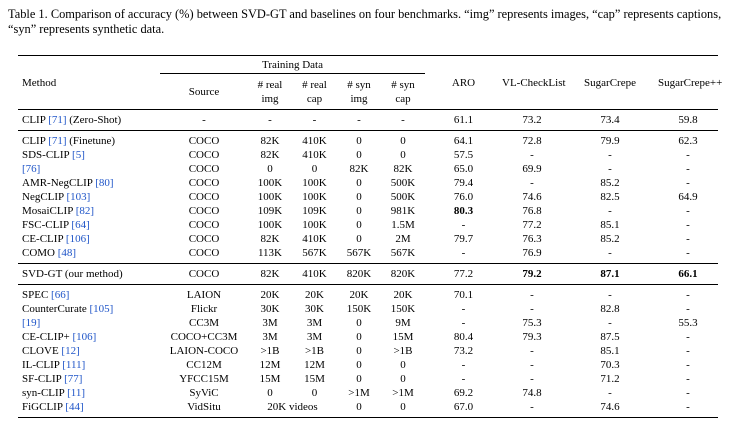  What do you see at coordinates (204, 407) in the screenshot?
I see `value-text: VidSitu` at bounding box center [204, 407].